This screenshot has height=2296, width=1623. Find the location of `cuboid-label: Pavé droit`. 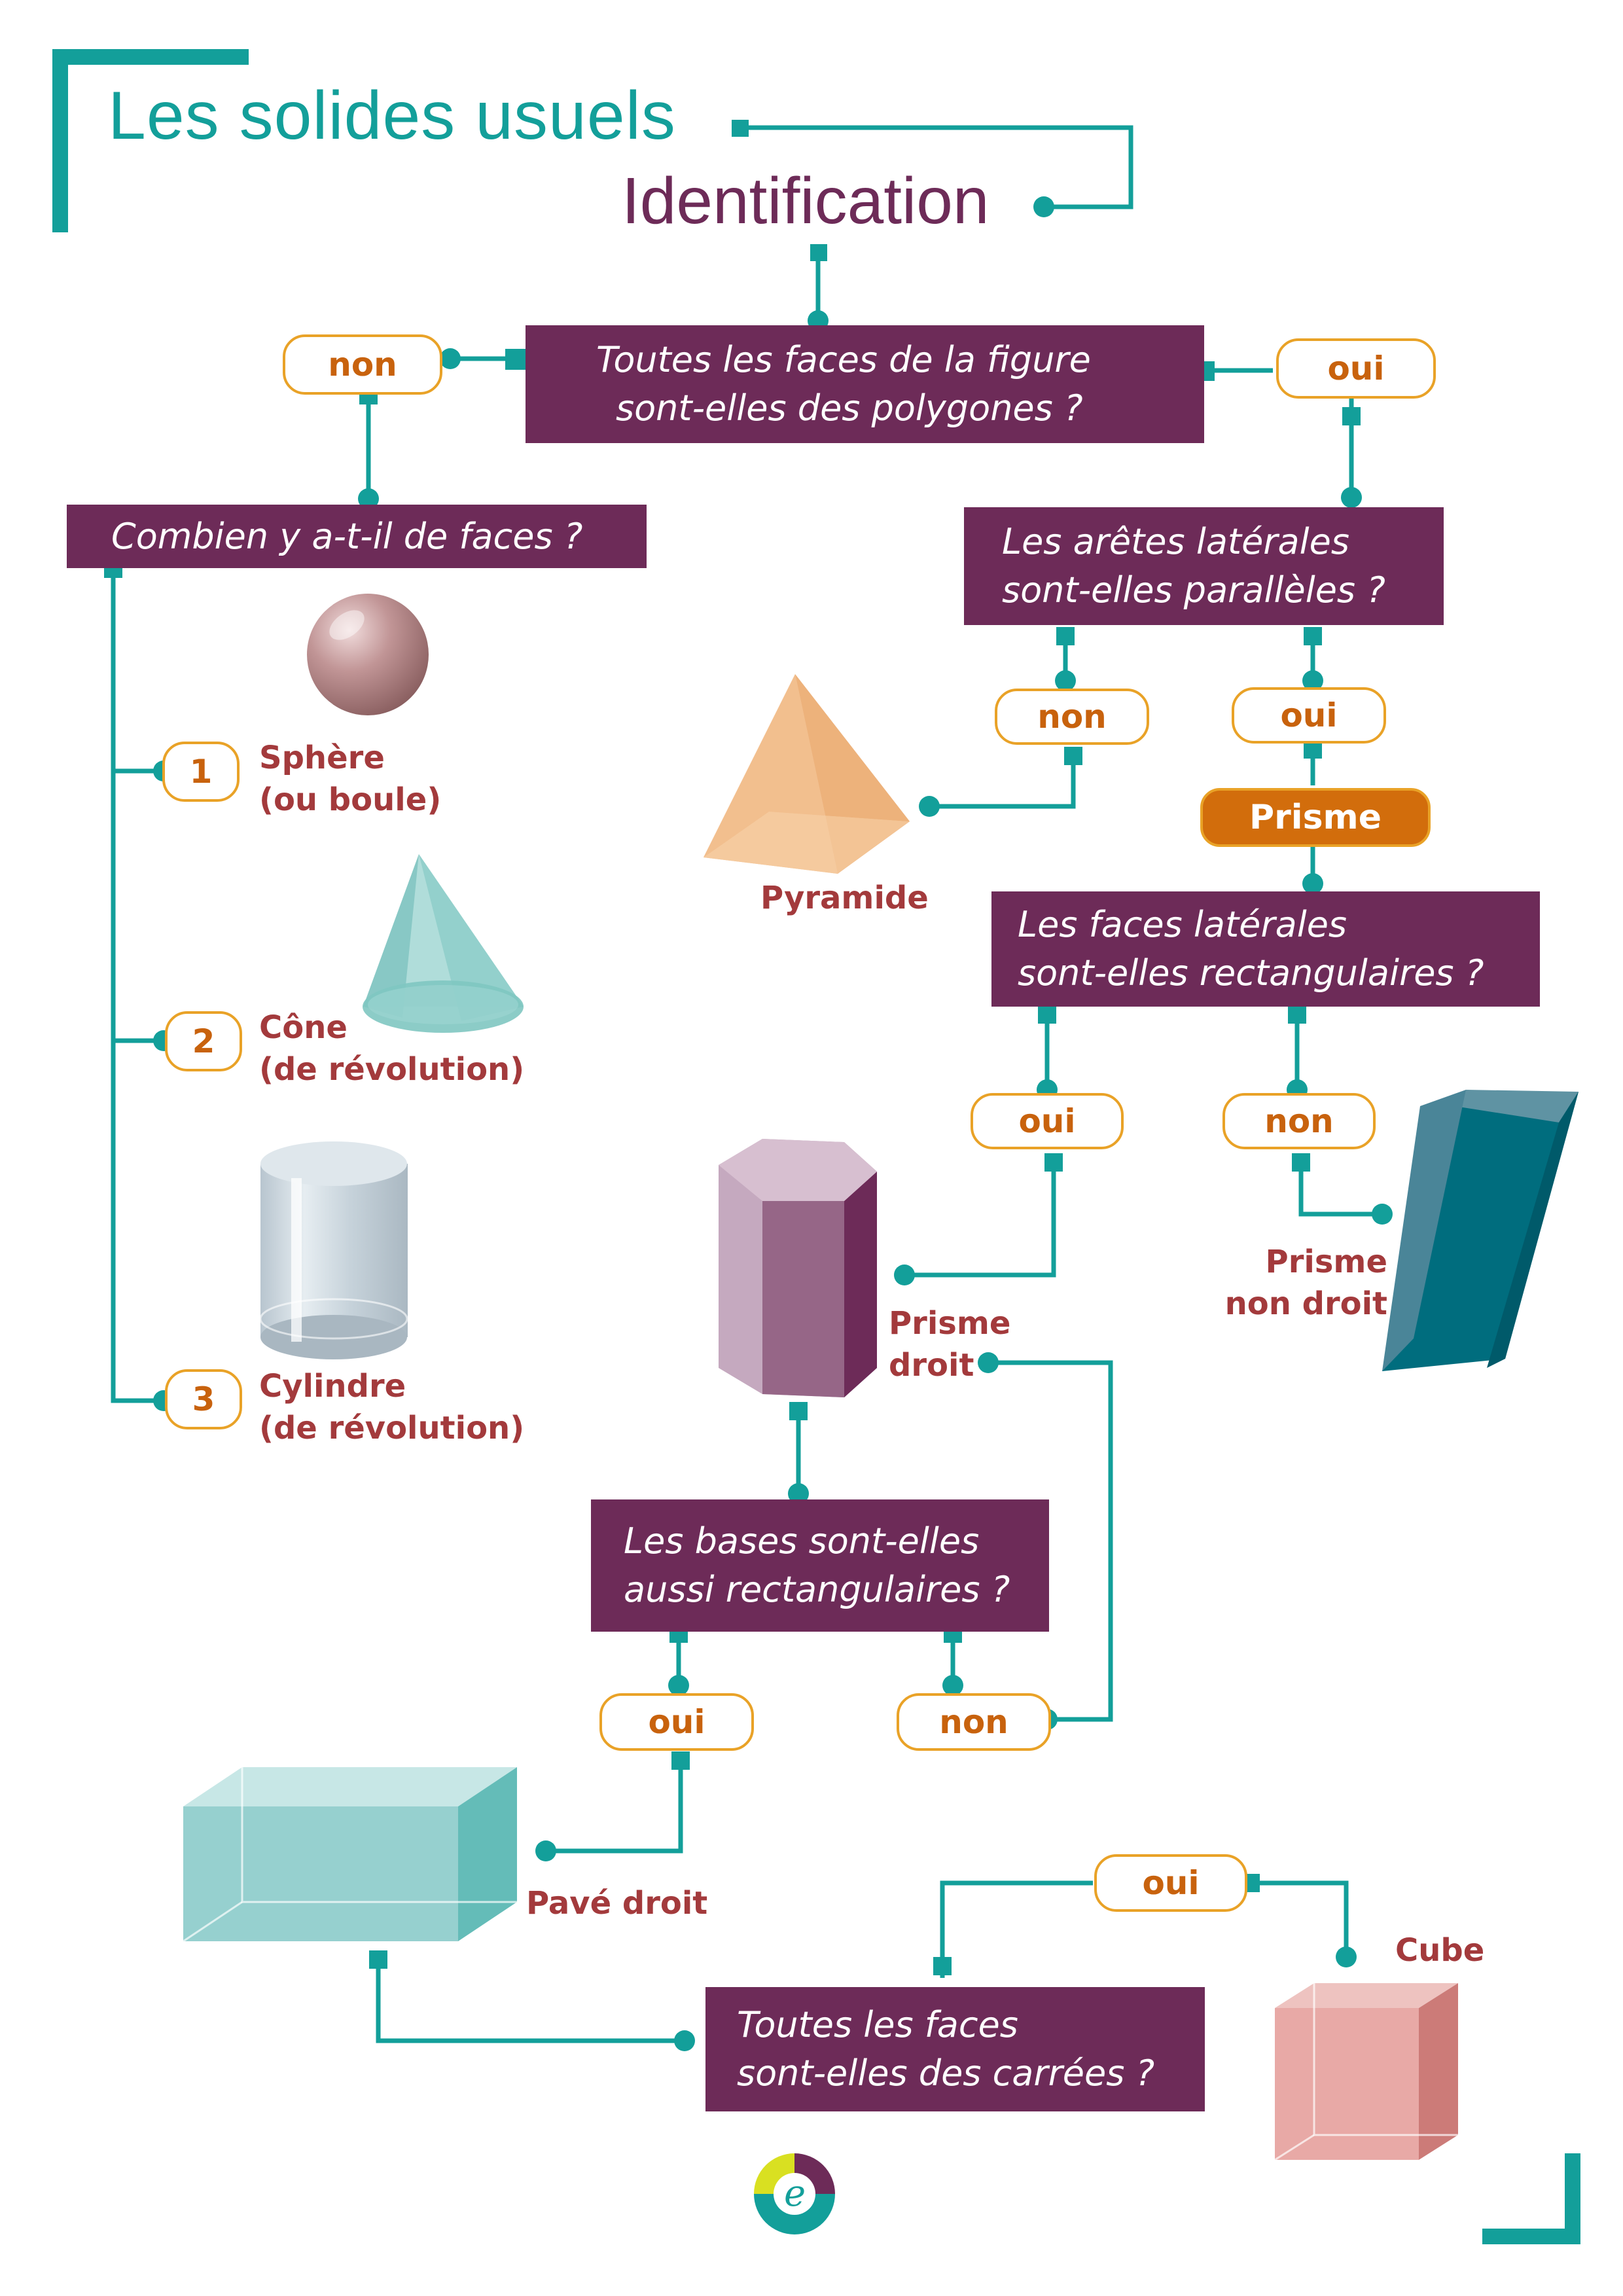

cuboid-label: Pavé droit is located at coordinates (616, 1903).